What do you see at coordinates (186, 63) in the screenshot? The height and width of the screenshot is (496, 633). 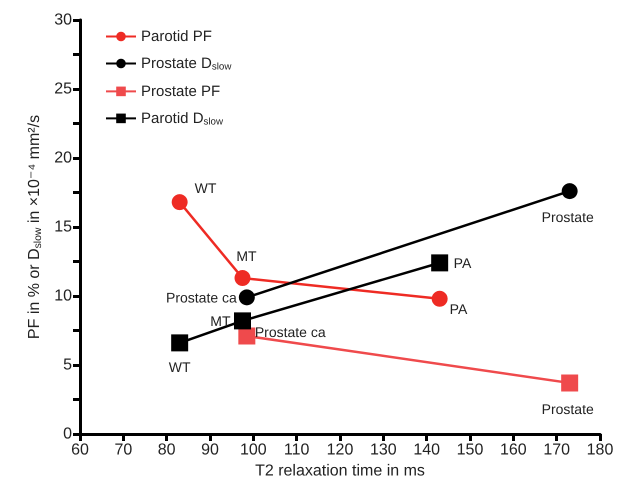 I see `legend-label: Prostate Dslow` at bounding box center [186, 63].